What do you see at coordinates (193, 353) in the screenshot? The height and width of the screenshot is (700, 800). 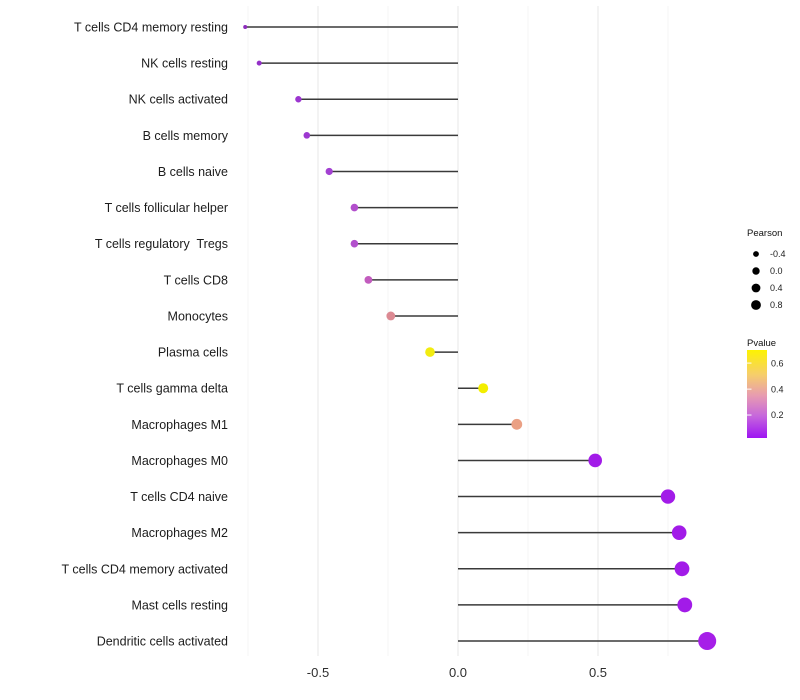 I see `category-label: Plasma cells` at bounding box center [193, 353].